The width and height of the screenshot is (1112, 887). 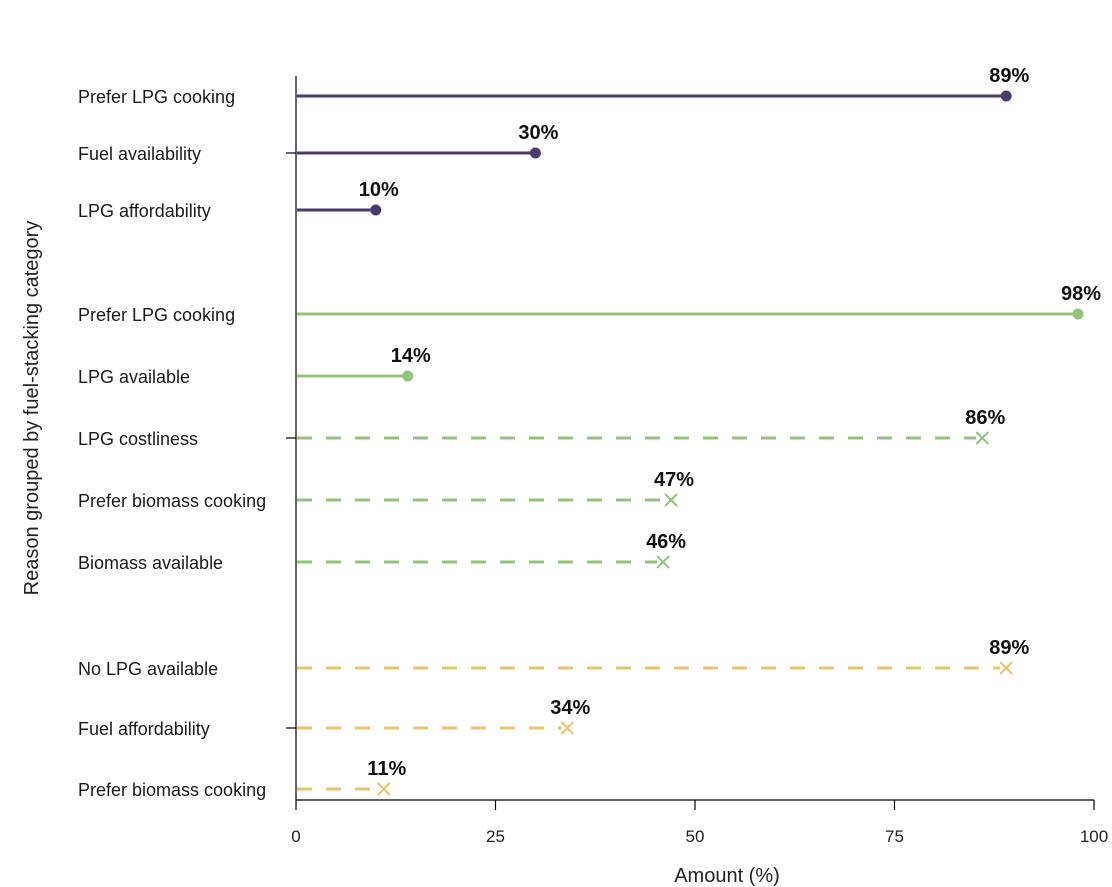 I want to click on category-label: No LPG available, so click(x=148, y=669).